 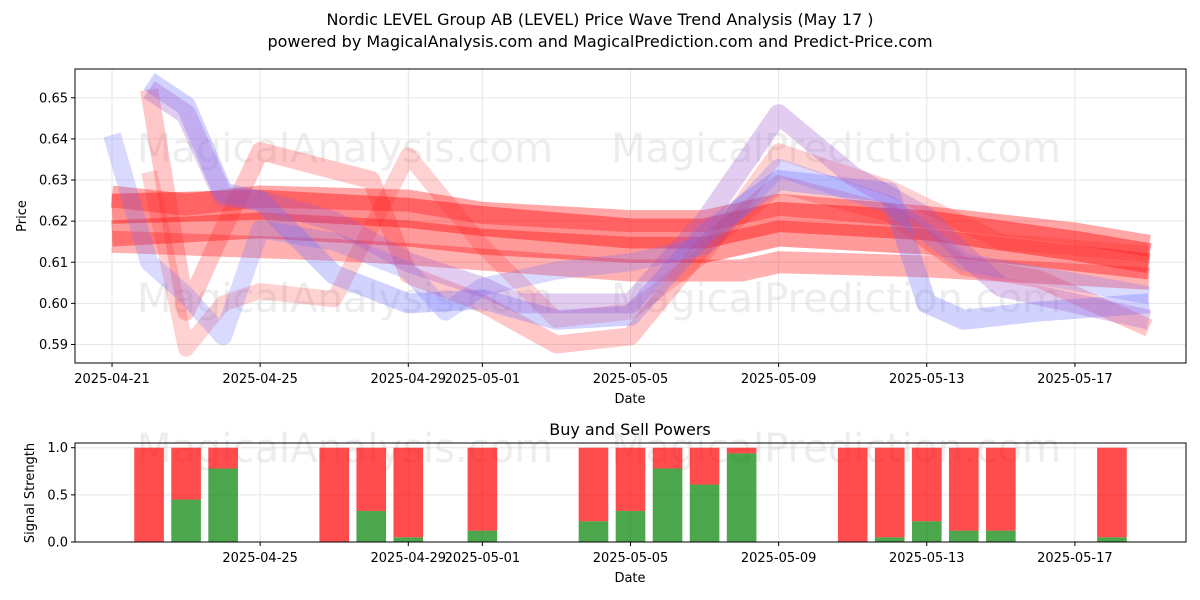 I want to click on signal-y-ticks: 0.0 0.5 1.0, so click(x=61, y=496).